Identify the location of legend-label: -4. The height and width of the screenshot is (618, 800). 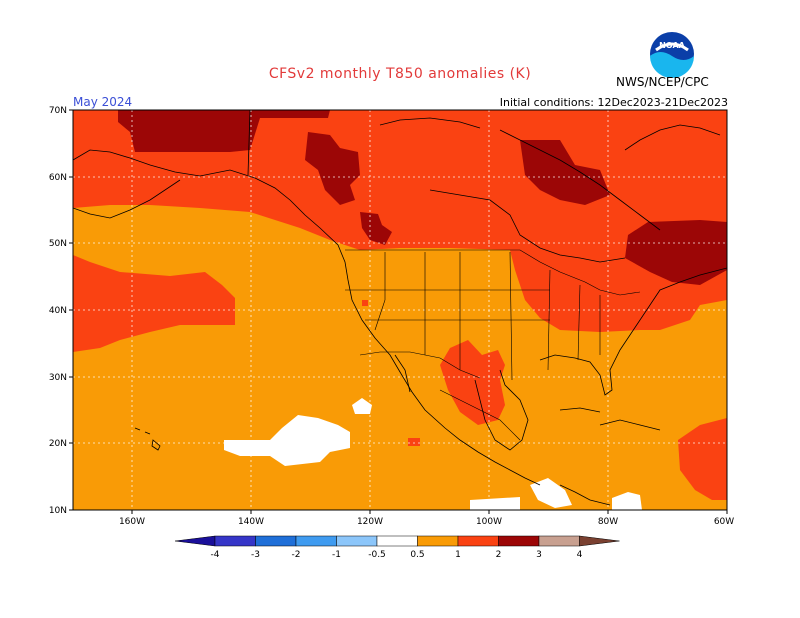
(215, 555).